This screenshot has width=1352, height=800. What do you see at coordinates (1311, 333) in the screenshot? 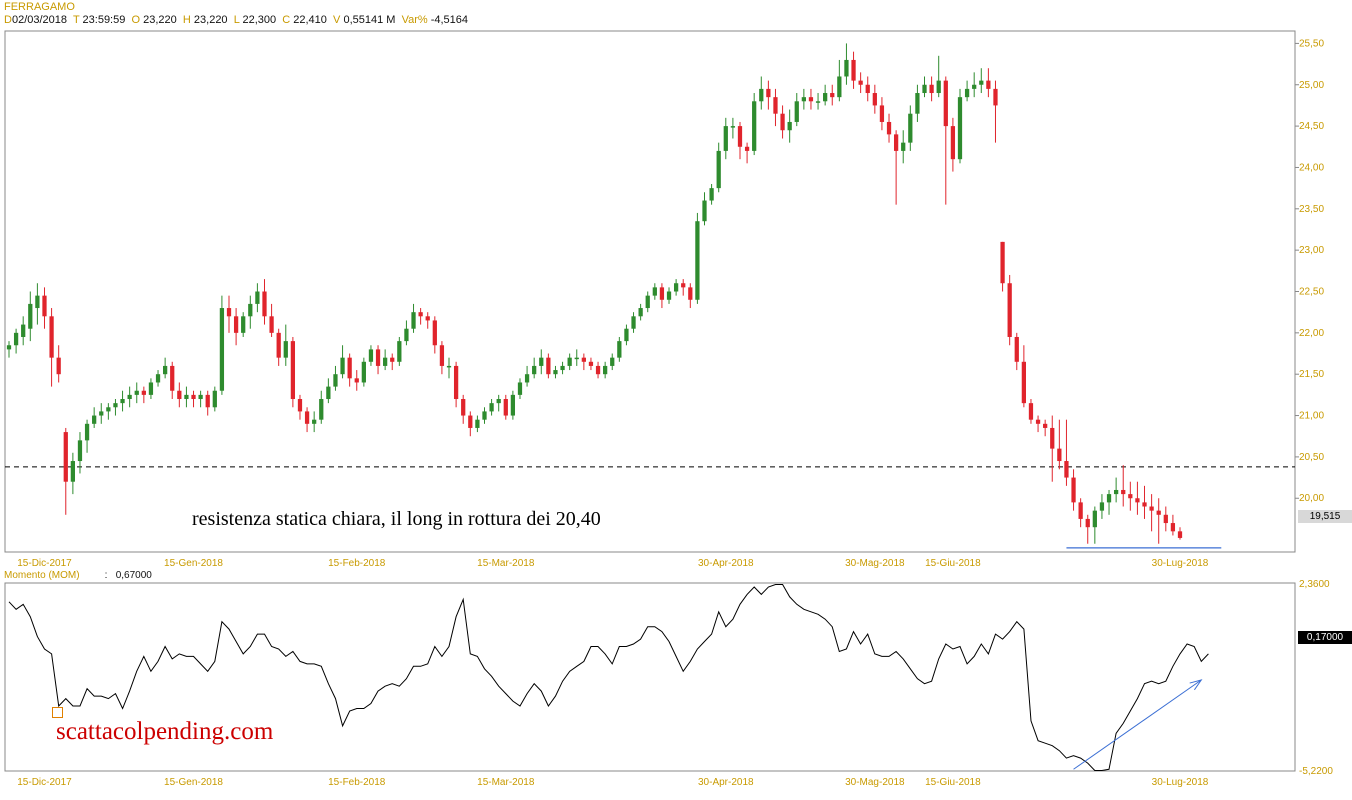
I see `price-ytick-label: 22,00` at bounding box center [1311, 333].